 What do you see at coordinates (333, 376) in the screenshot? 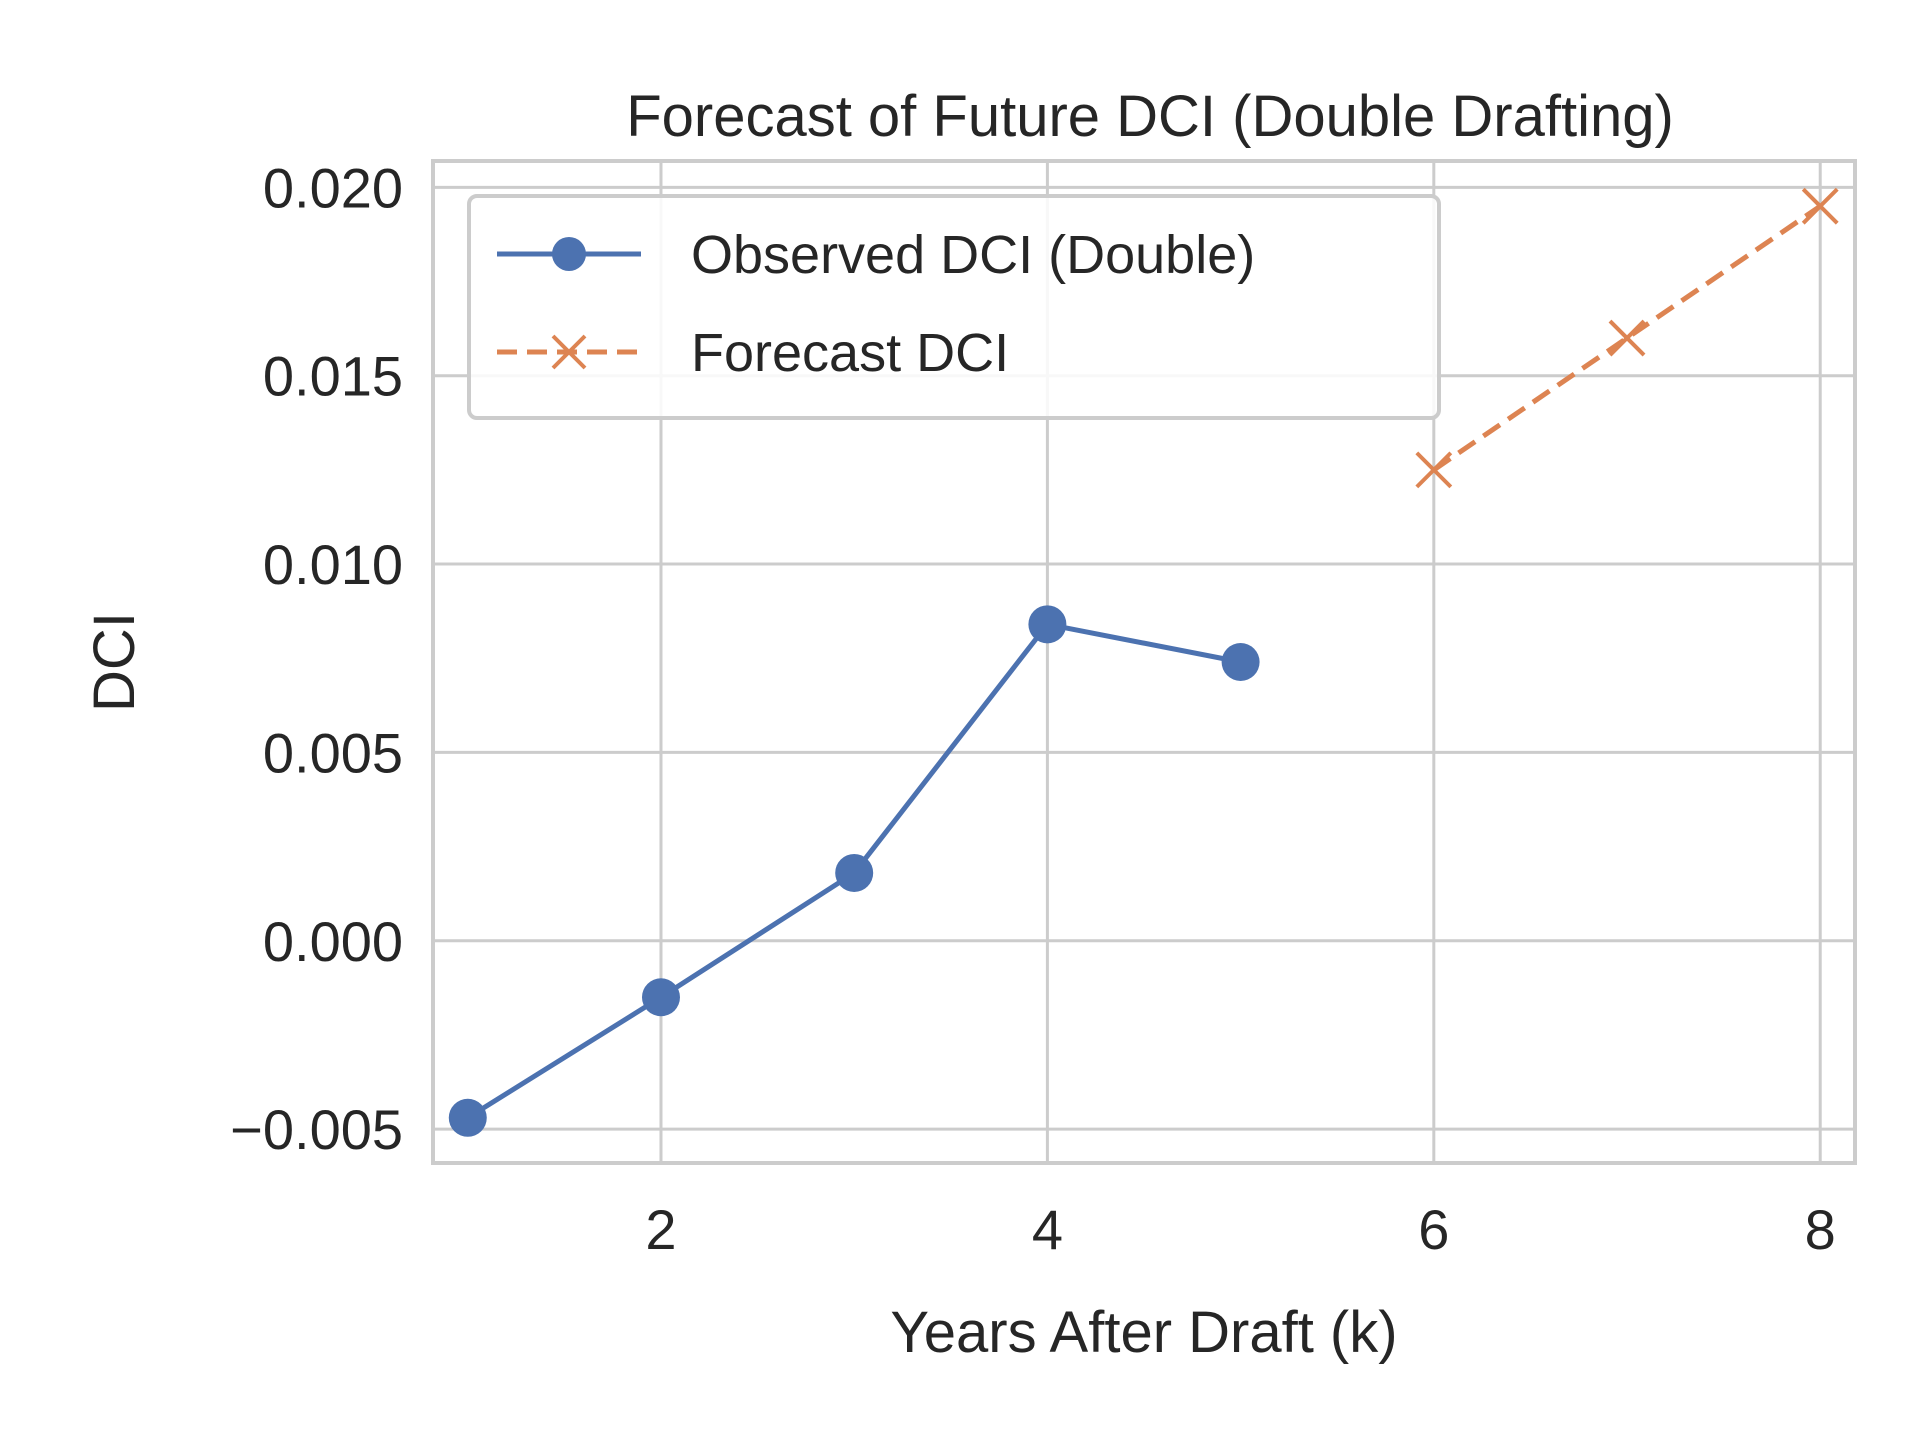
I see `y-tick-label: 0.015` at bounding box center [333, 376].